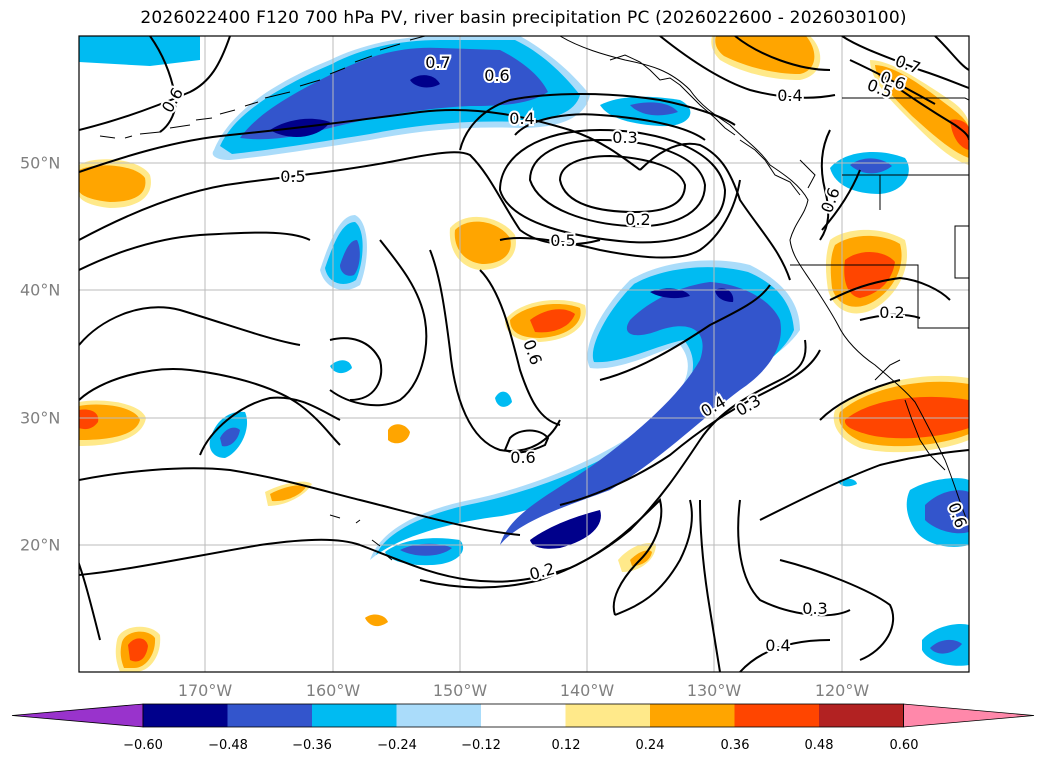  Describe the element at coordinates (842, 690) in the screenshot. I see `lon-label-120w: 120°W` at that location.